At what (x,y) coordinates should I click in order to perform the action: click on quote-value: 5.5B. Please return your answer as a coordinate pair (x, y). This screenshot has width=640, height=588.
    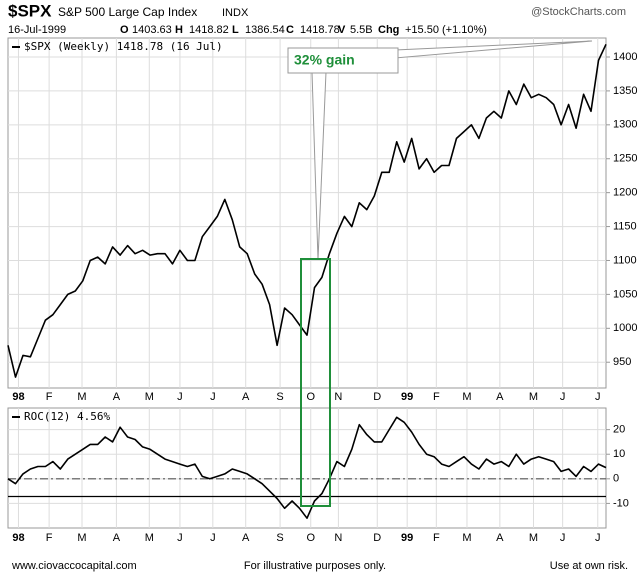
    Looking at the image, I should click on (361, 30).